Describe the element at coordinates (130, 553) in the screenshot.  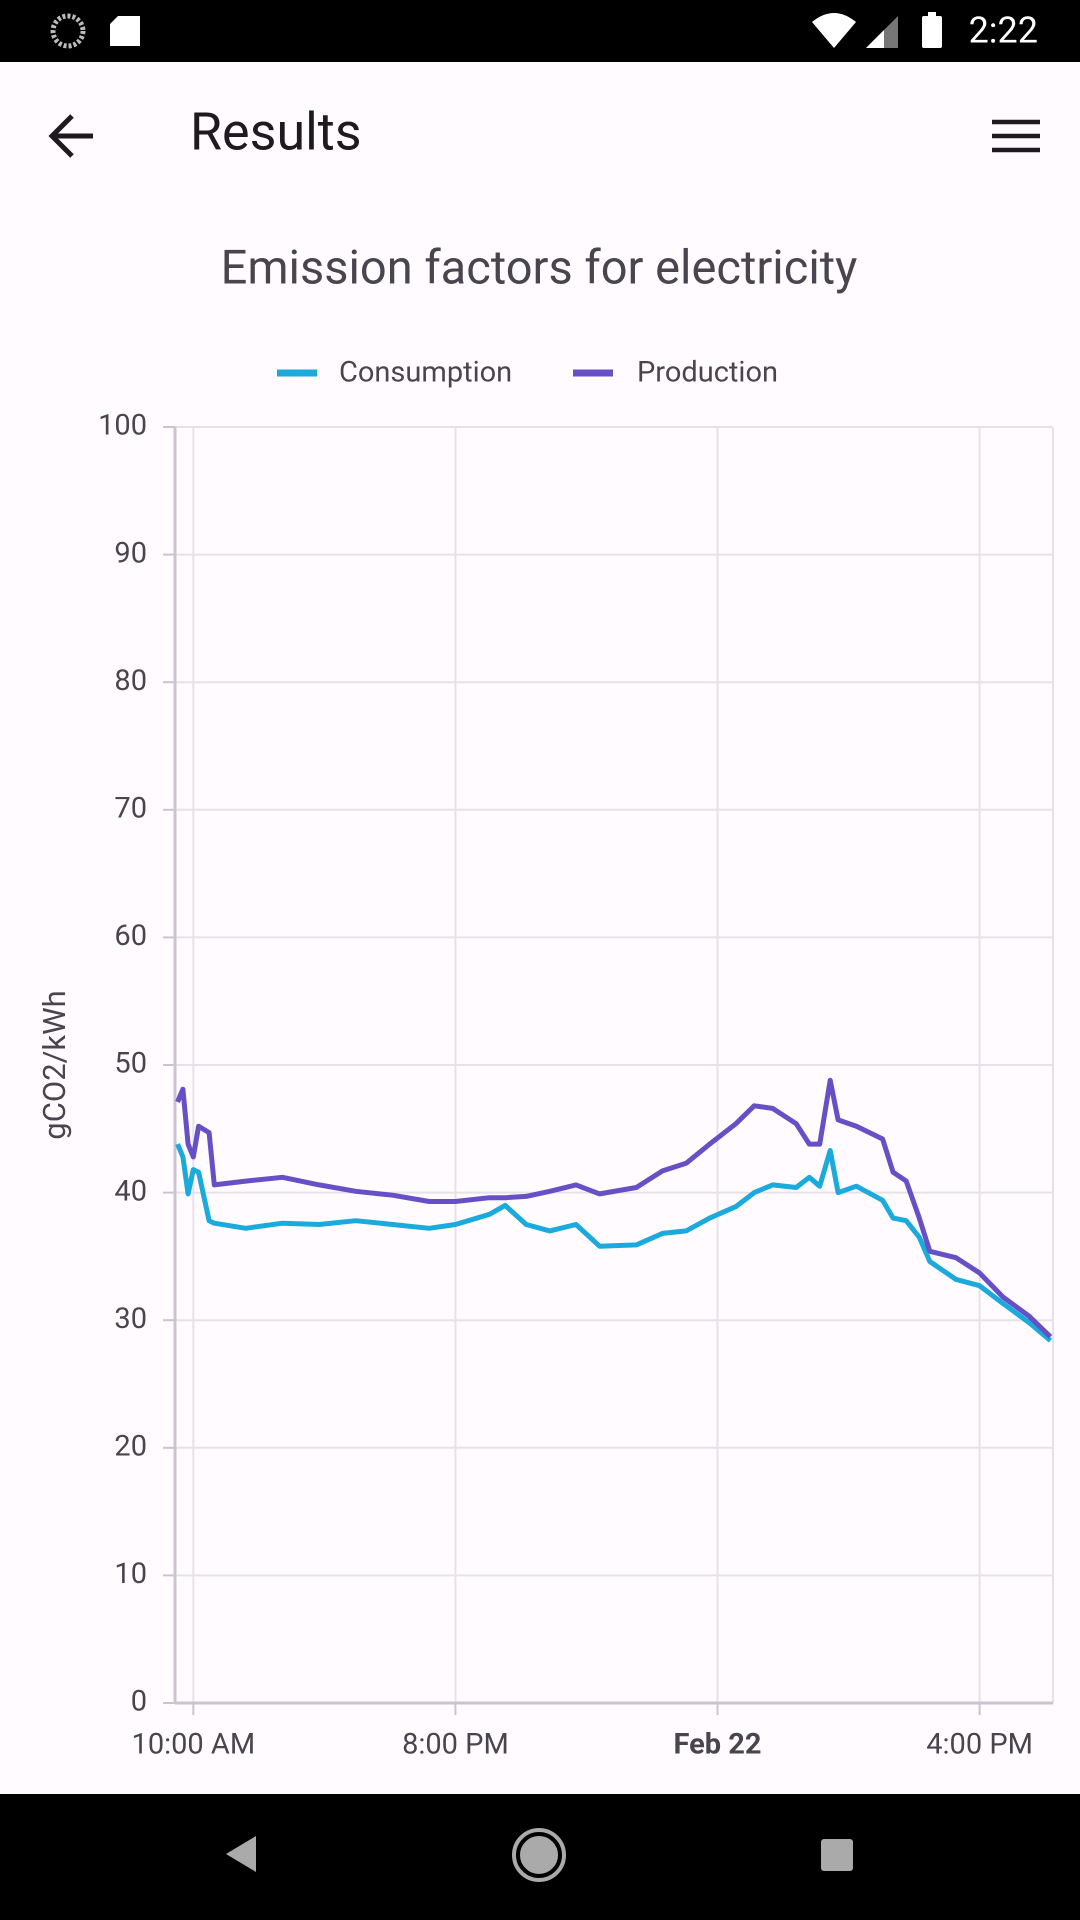
I see `y-tick-label: 90` at that location.